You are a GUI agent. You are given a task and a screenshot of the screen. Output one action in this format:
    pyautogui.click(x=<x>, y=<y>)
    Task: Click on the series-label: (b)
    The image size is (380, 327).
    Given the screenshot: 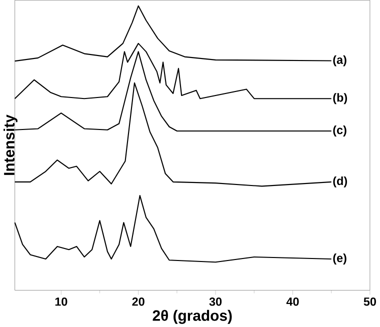 What is the action you would take?
    pyautogui.click(x=340, y=98)
    